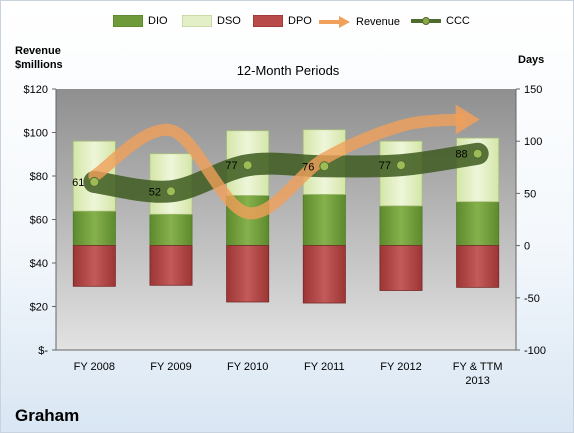 This screenshot has height=433, width=574. What do you see at coordinates (530, 194) in the screenshot?
I see `right-tick-label: 50` at bounding box center [530, 194].